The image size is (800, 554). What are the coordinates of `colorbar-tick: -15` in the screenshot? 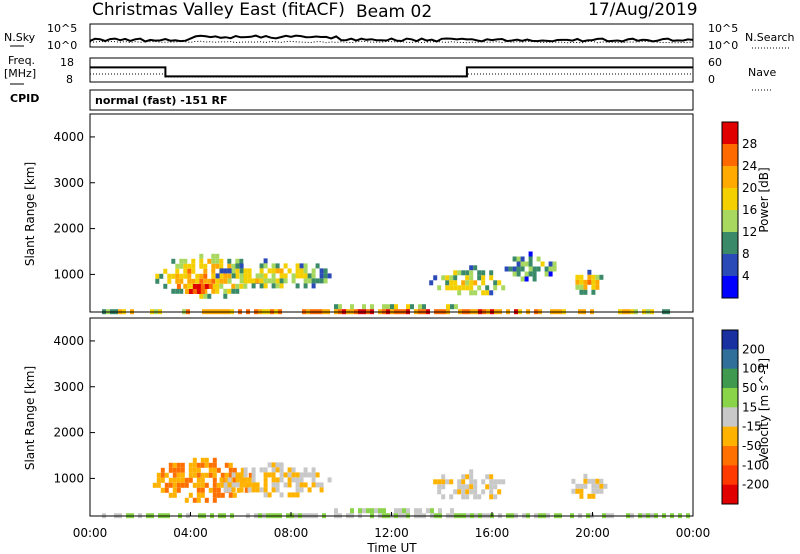 It's located at (752, 427).